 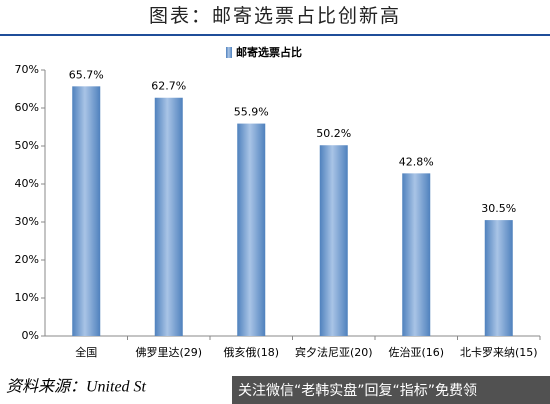 I want to click on y-tick-label: 30%, so click(x=27, y=221).